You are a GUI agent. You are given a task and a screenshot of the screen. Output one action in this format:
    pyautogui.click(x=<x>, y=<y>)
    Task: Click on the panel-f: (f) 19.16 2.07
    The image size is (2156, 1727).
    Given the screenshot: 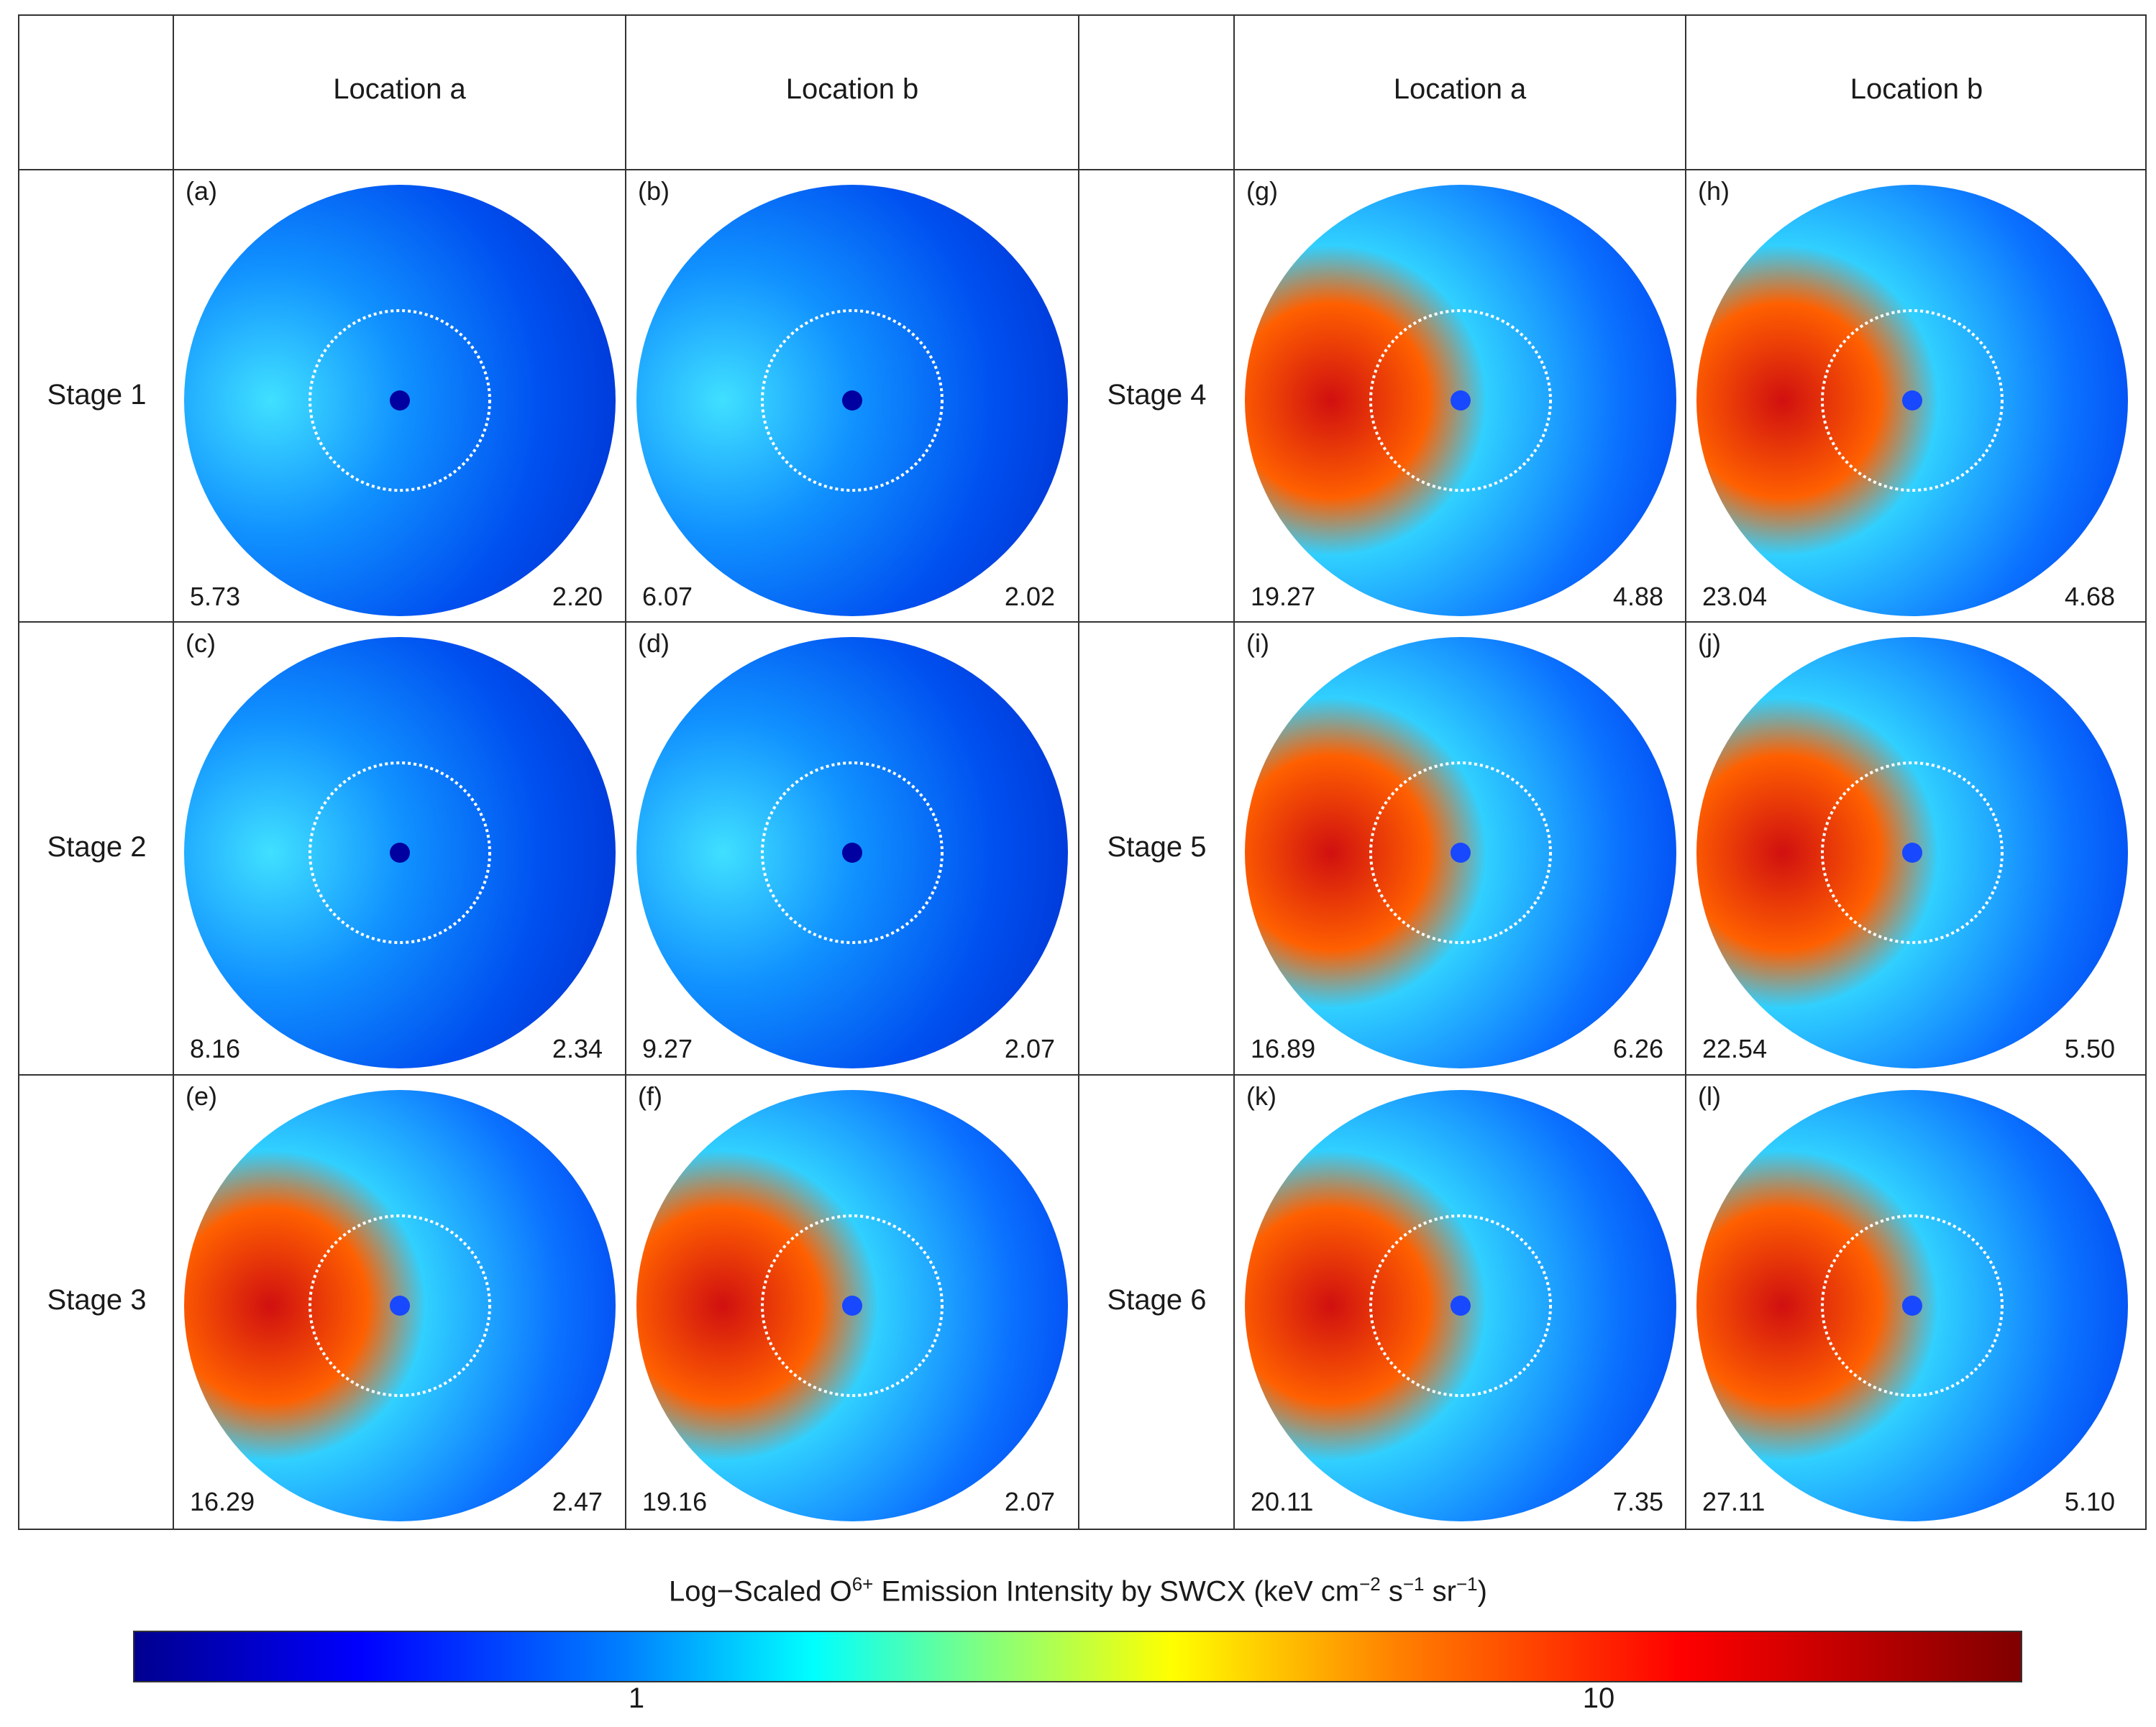 What is the action you would take?
    pyautogui.click(x=852, y=1301)
    